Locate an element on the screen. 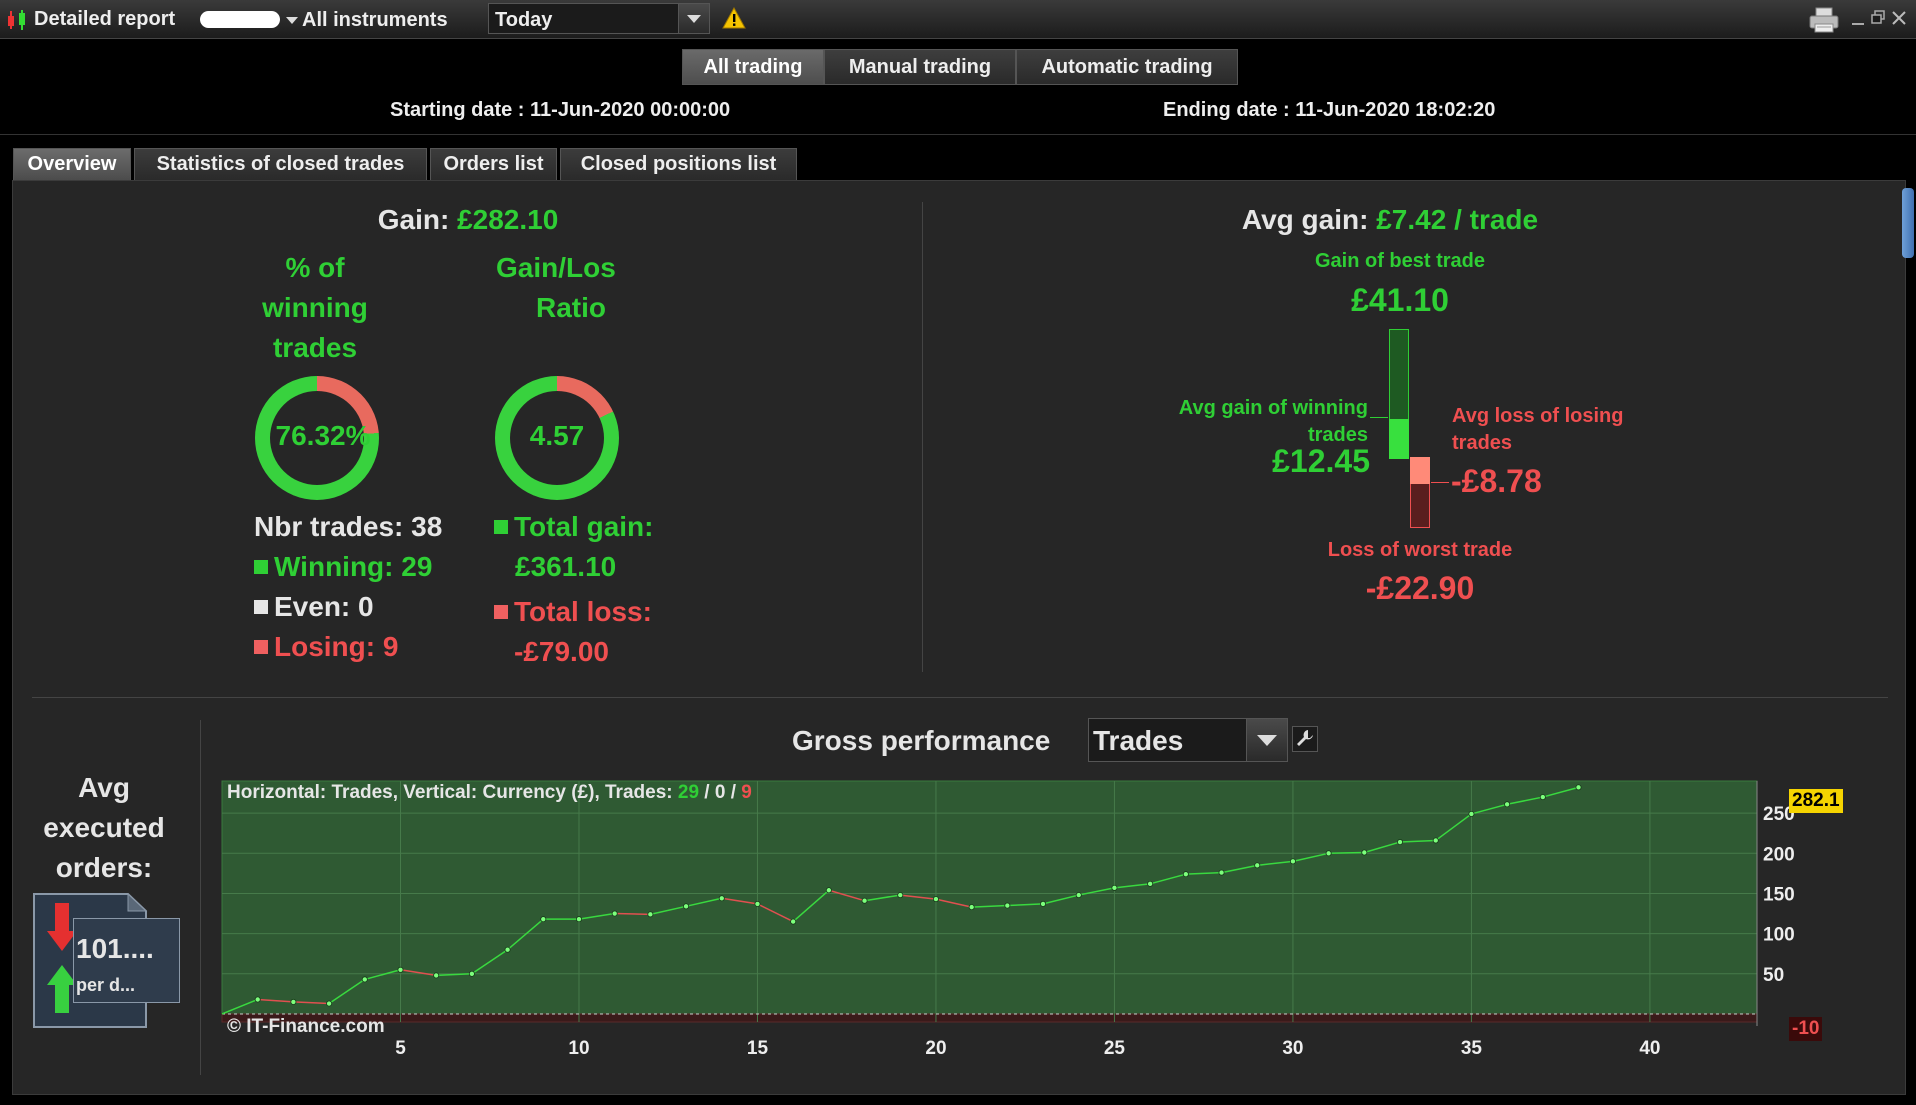 Image resolution: width=1916 pixels, height=1105 pixels. warning-icon is located at coordinates (734, 17).